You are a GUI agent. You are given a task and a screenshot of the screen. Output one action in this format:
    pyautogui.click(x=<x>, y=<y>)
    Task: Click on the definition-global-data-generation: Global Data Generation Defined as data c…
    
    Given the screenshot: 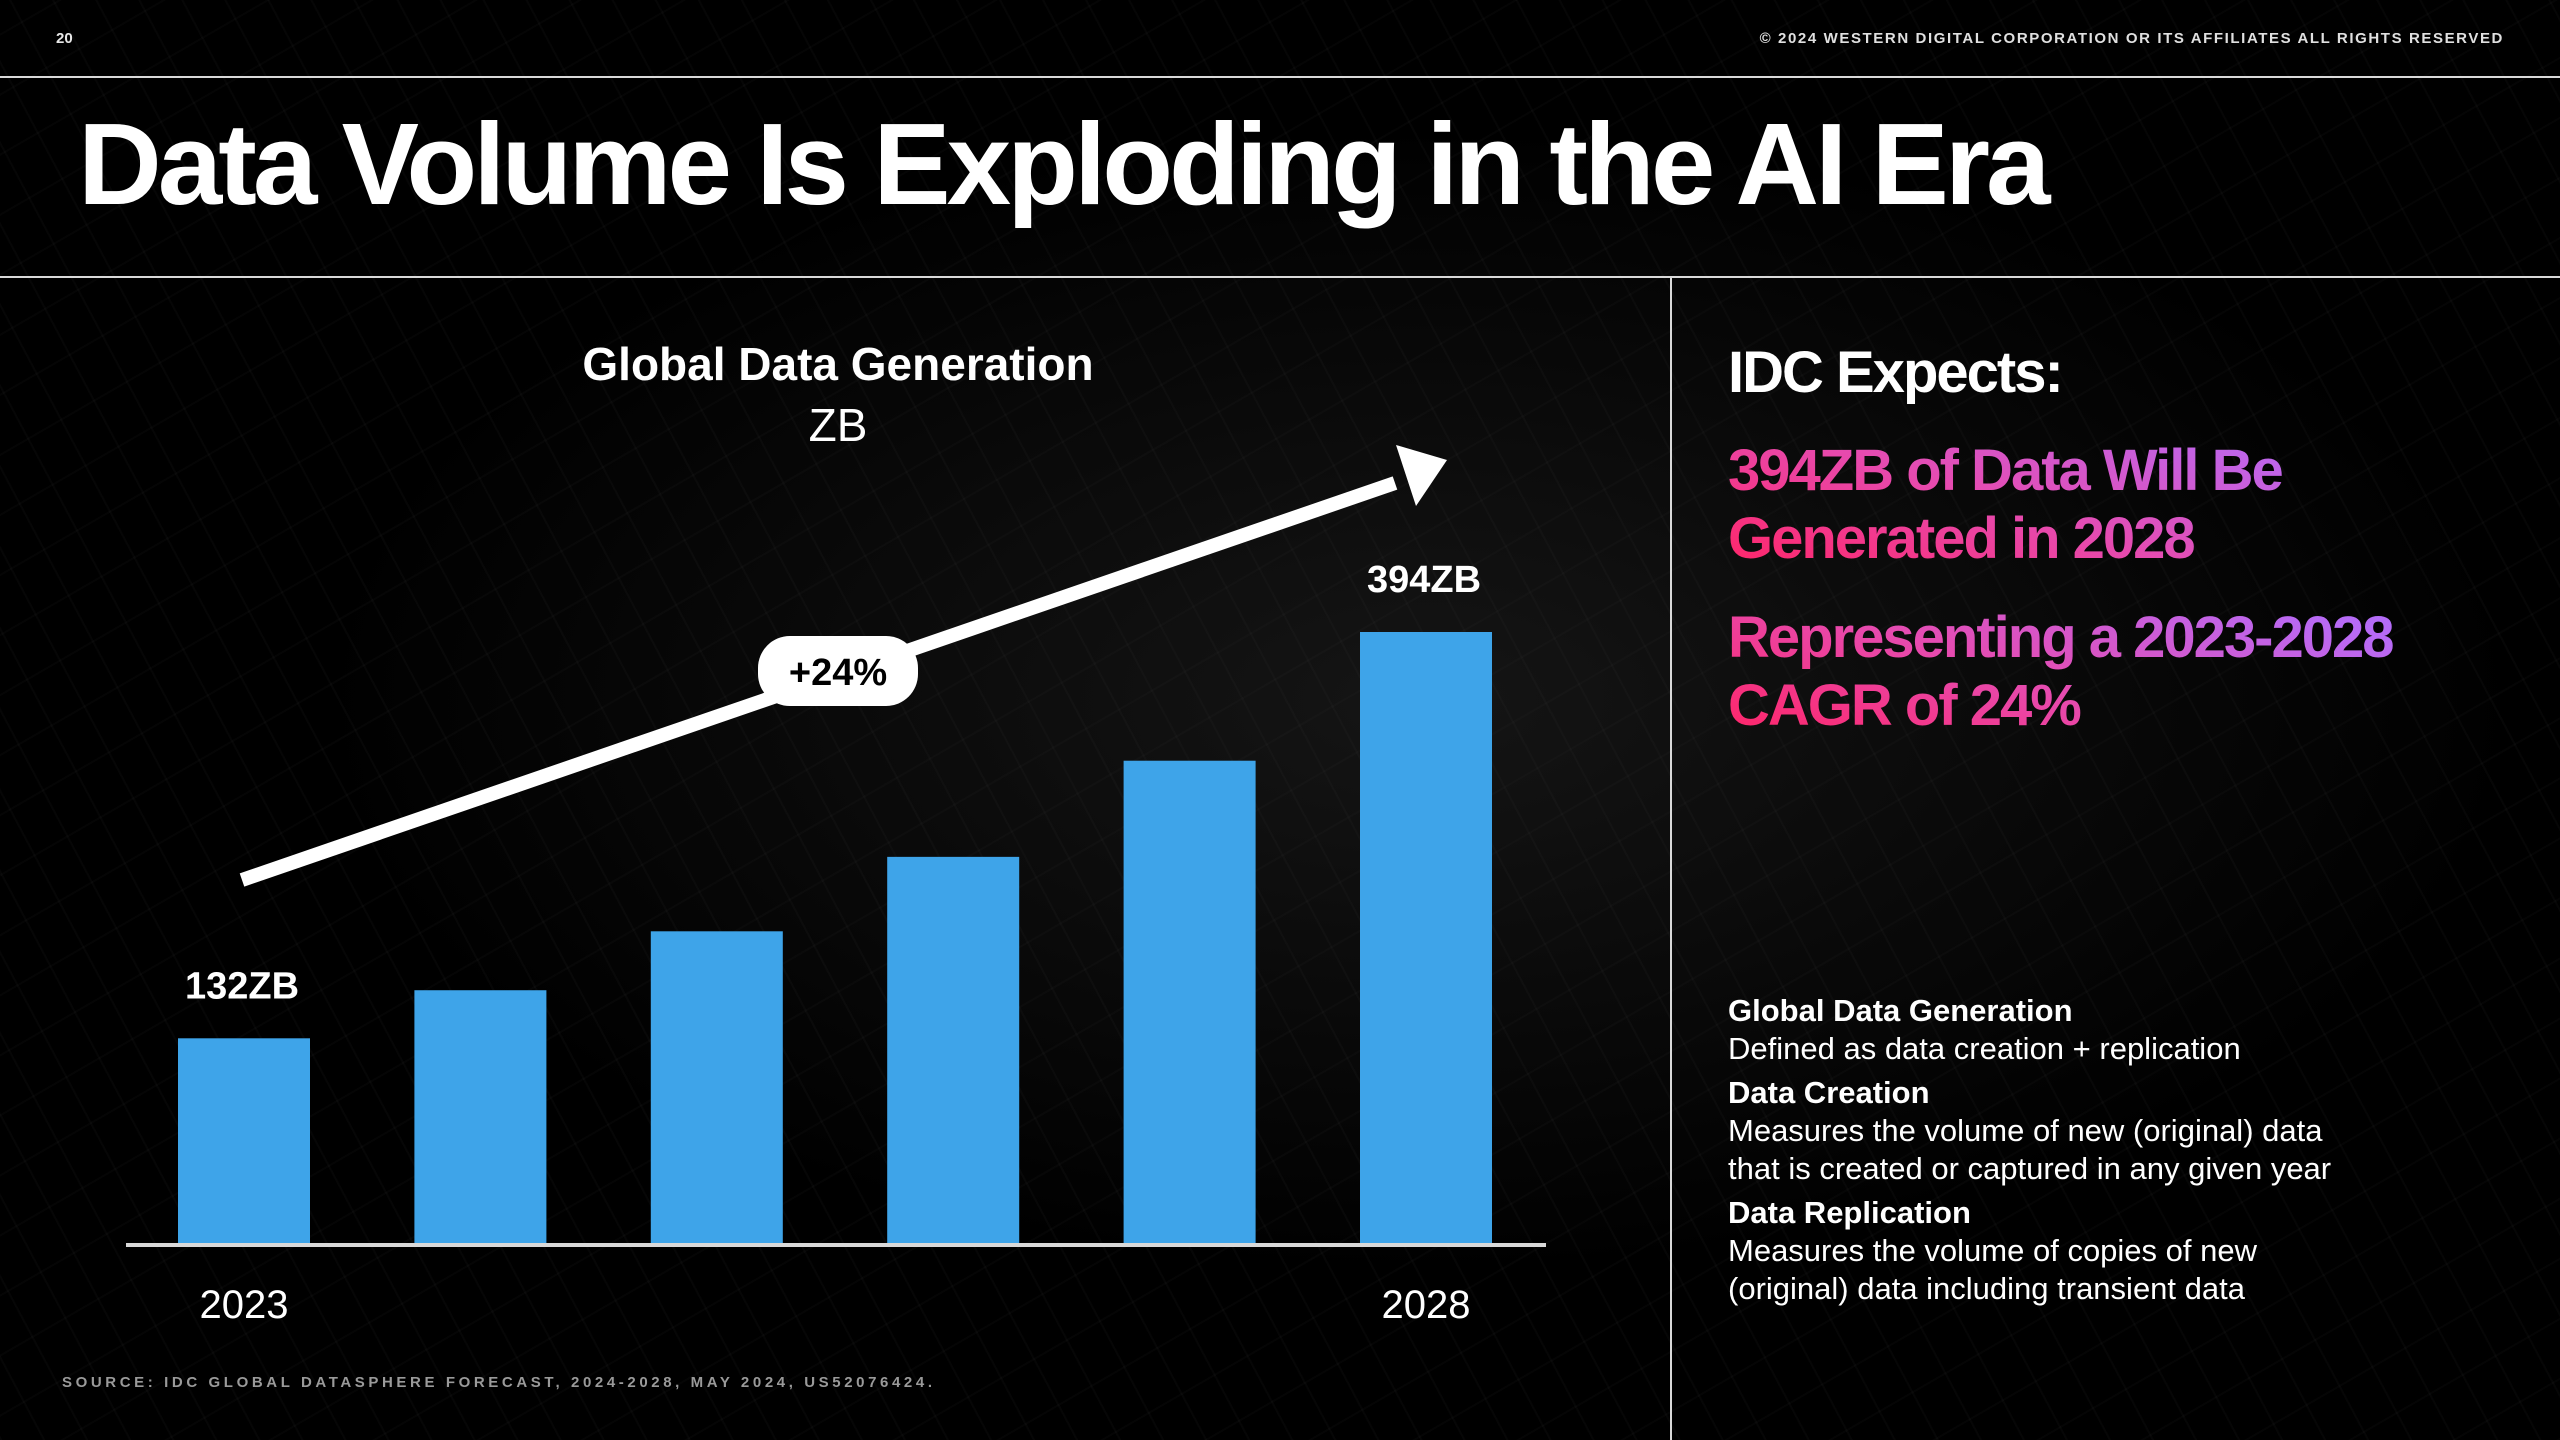 What is the action you would take?
    pyautogui.click(x=2128, y=1030)
    